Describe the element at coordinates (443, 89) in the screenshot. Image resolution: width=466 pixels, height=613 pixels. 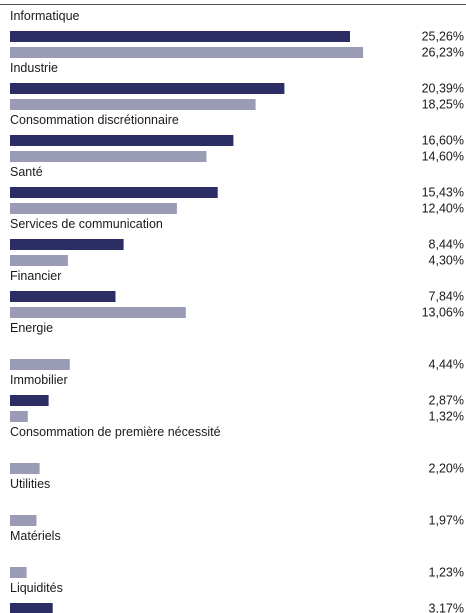
I see `value-label-series-1: 20,39%` at that location.